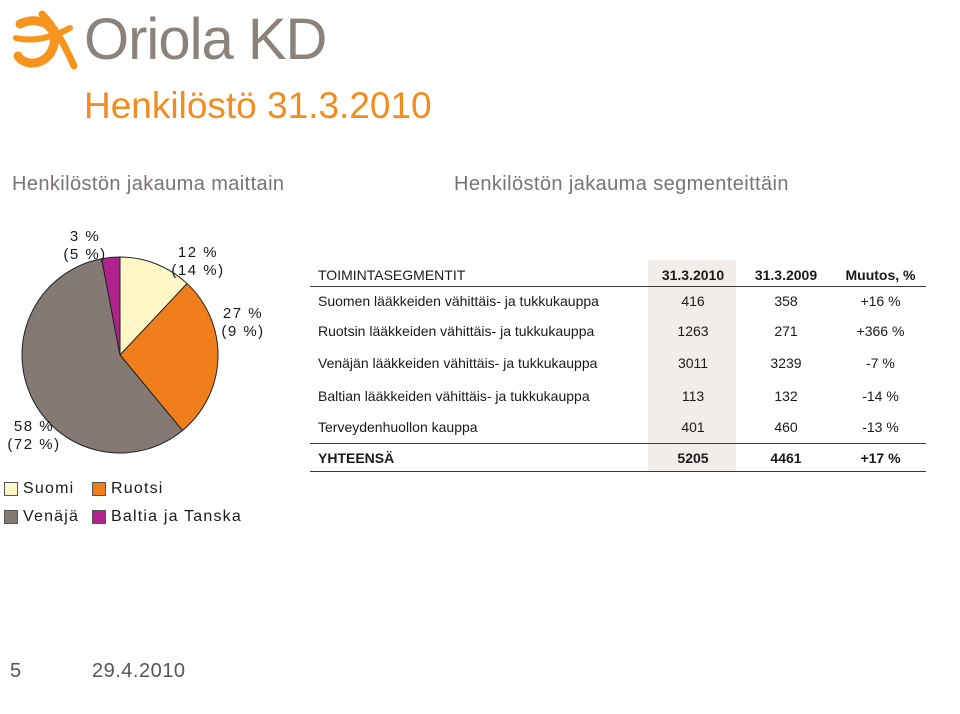 The height and width of the screenshot is (714, 960). I want to click on header-segment: TOIMINTASEGMENTIT, so click(392, 275).